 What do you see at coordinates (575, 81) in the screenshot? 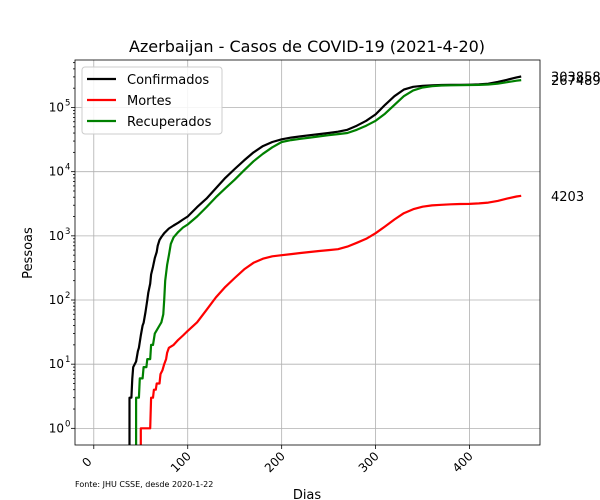
I see `end-label-recuperados: 267489` at bounding box center [575, 81].